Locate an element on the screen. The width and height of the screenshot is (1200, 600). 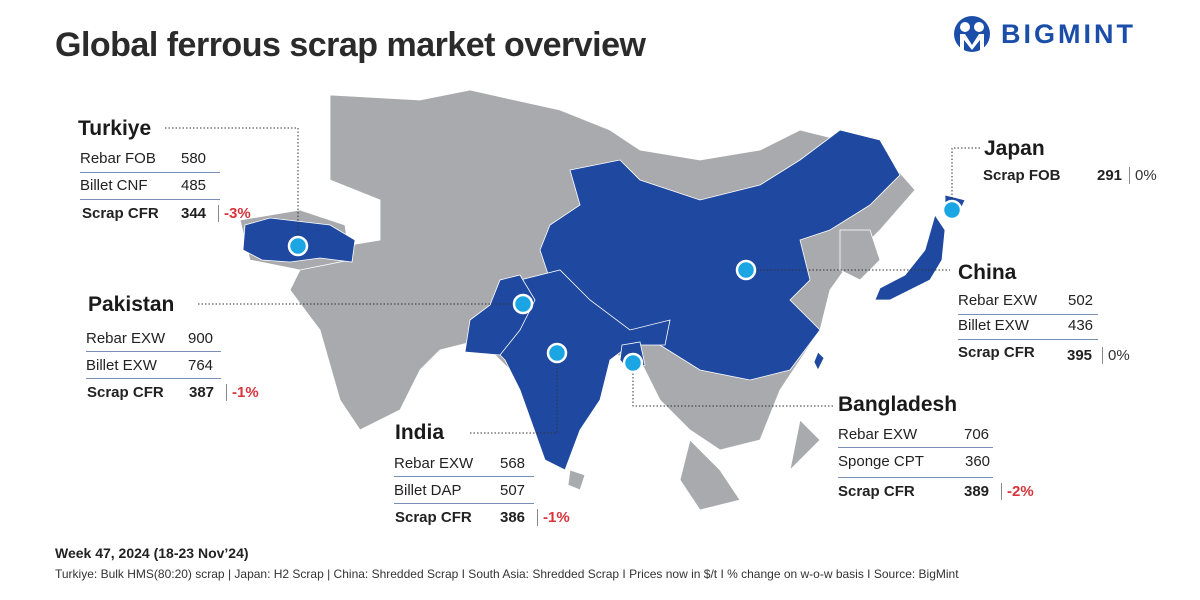
japan-panel: Japan Scrap FOB 291 0% is located at coordinates (1070, 160).